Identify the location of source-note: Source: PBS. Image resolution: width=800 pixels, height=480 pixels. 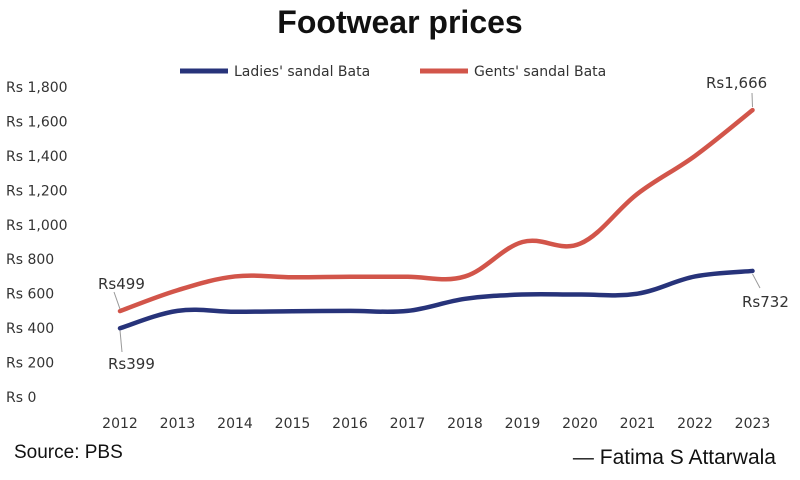
(68, 452).